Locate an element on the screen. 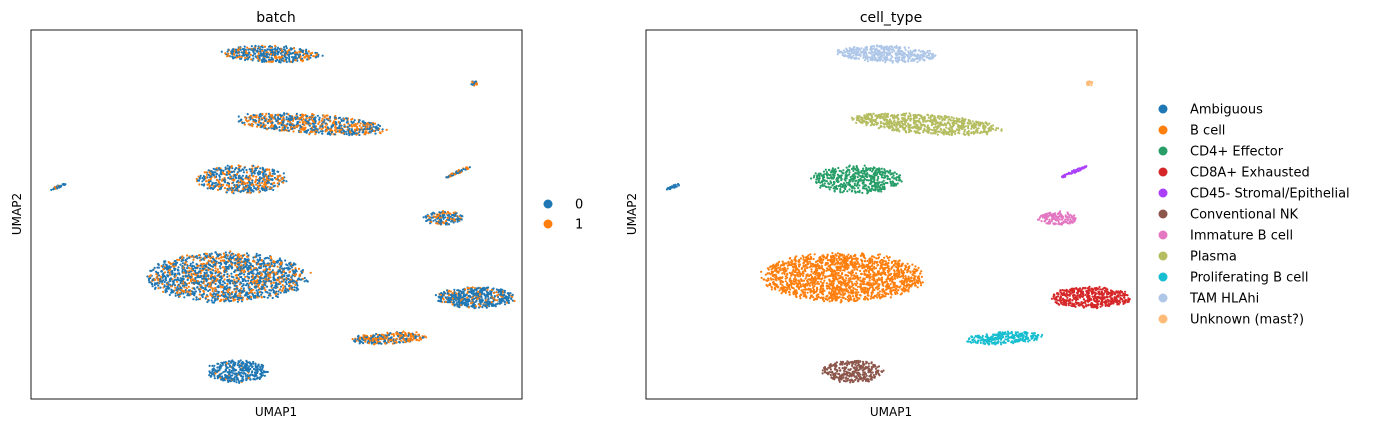  legend-item-ambiguous: Ambiguous is located at coordinates (1210, 110).